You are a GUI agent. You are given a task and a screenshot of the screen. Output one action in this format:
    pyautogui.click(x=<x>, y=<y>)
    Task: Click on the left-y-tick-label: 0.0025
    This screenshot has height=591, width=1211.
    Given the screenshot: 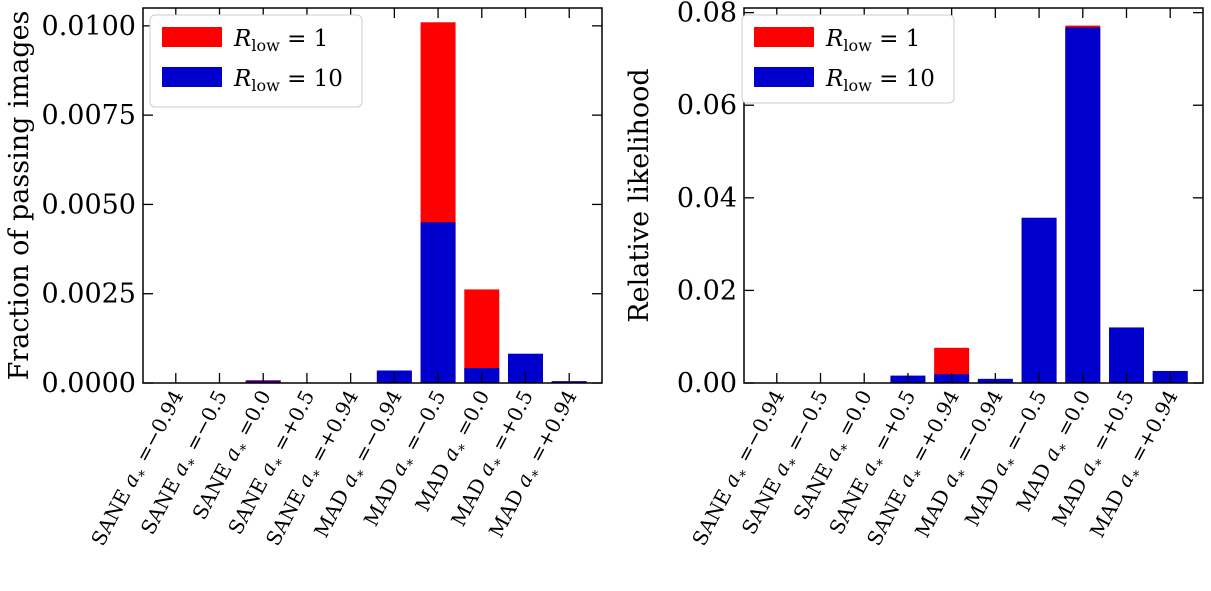 What is the action you would take?
    pyautogui.click(x=89, y=294)
    